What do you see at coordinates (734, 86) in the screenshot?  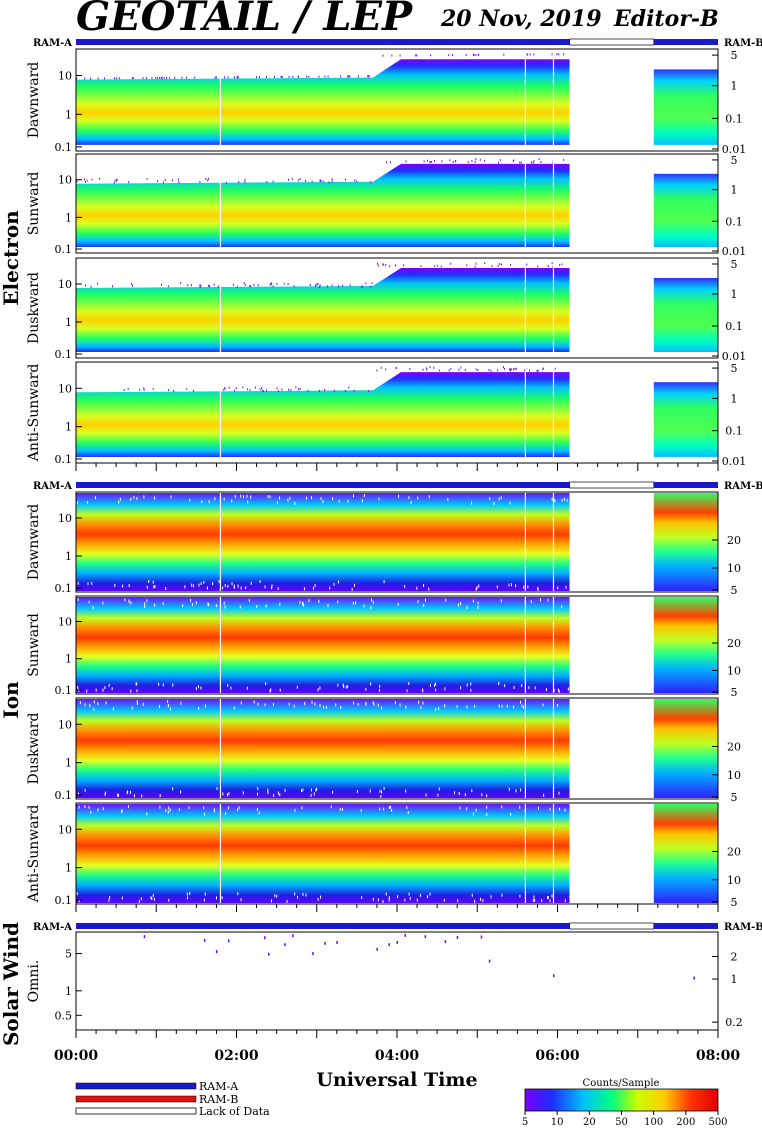 I see `y-tick-label-right: 1` at bounding box center [734, 86].